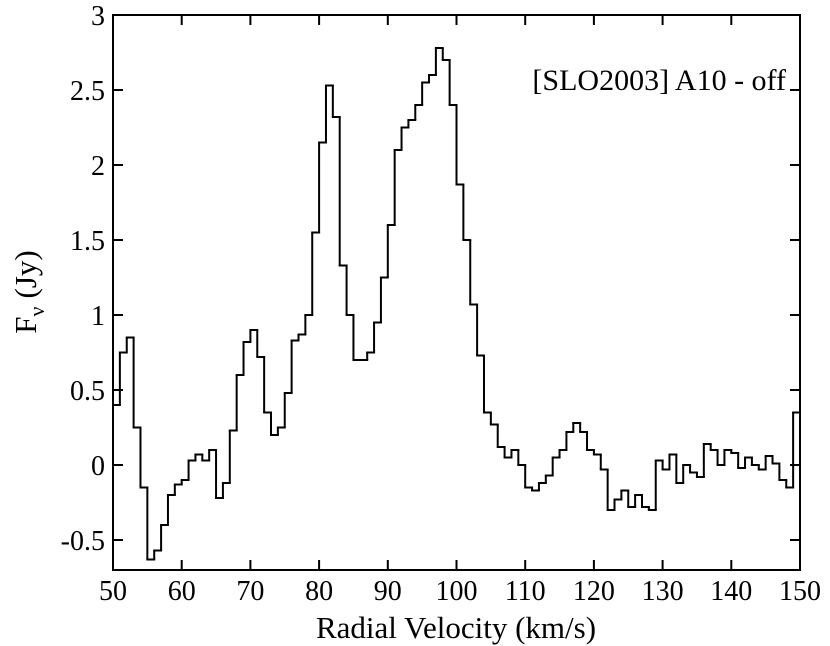 This screenshot has width=830, height=646. Describe the element at coordinates (113, 591) in the screenshot. I see `x-tick-label: 50` at that location.